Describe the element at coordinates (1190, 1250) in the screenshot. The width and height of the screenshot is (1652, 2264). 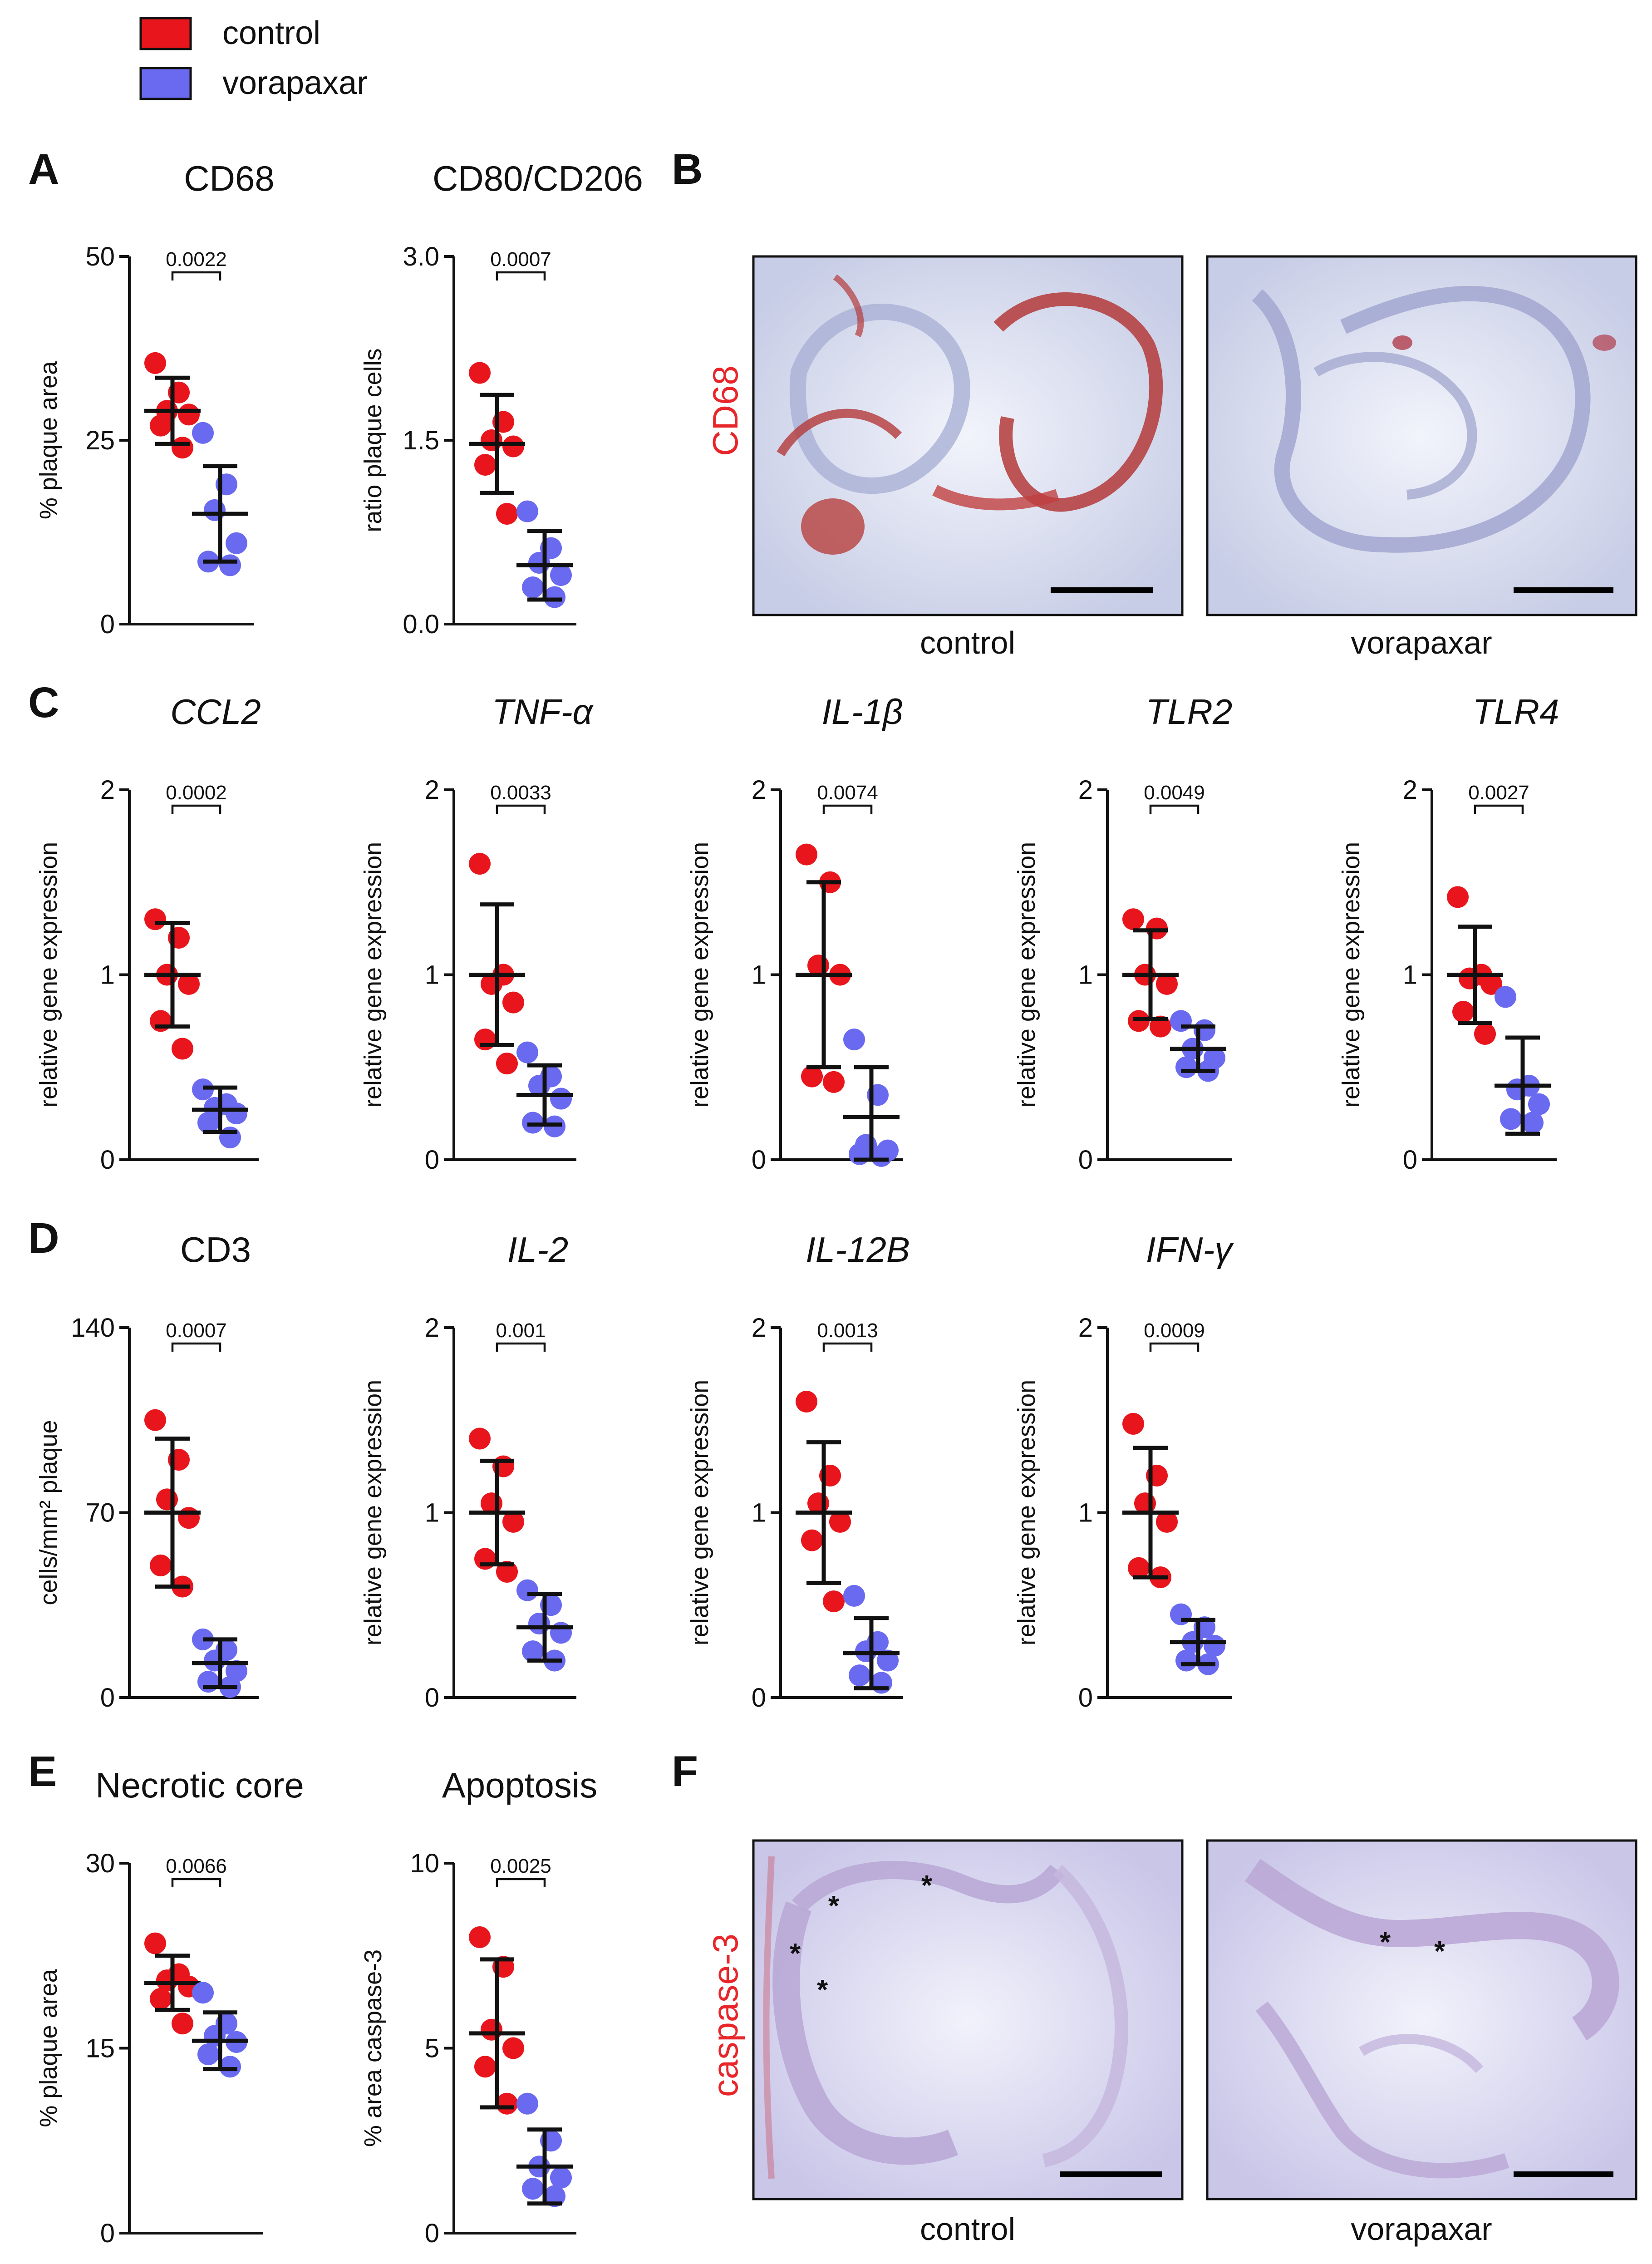
I see `chart-title: IFN-γ` at that location.